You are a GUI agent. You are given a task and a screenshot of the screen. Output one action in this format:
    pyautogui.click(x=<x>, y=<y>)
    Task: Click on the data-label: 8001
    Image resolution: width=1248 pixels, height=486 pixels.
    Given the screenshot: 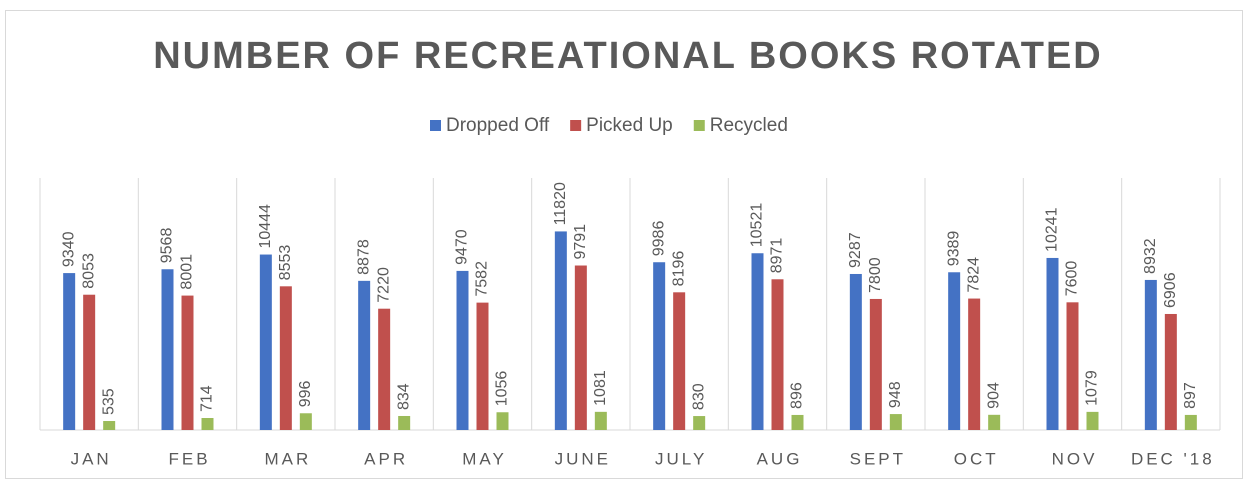 What is the action you would take?
    pyautogui.click(x=187, y=272)
    